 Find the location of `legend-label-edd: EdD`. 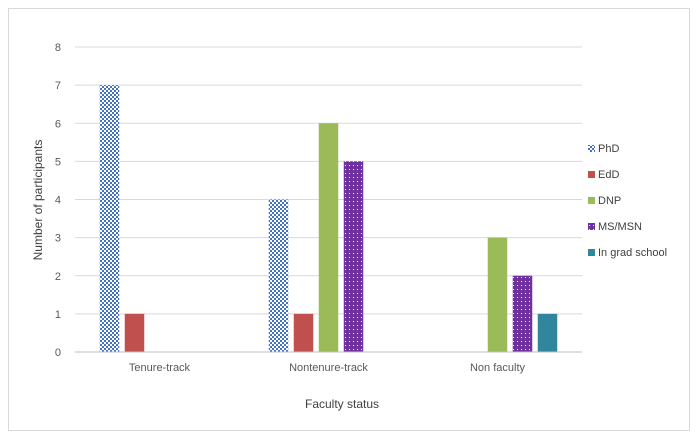

legend-label-edd: EdD is located at coordinates (608, 175).